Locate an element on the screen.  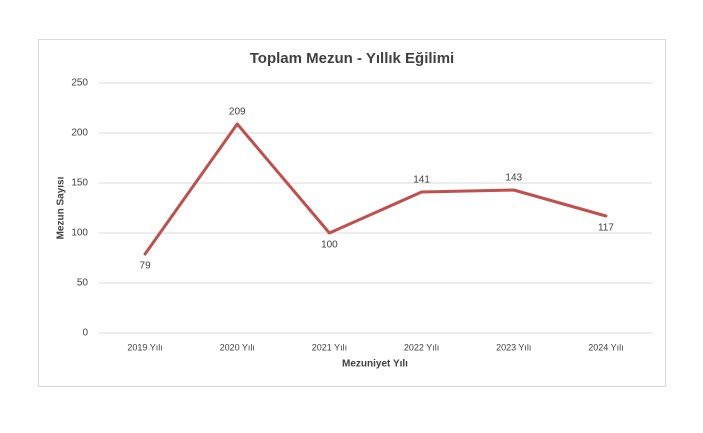
y-tick-label: 100 is located at coordinates (79, 233).